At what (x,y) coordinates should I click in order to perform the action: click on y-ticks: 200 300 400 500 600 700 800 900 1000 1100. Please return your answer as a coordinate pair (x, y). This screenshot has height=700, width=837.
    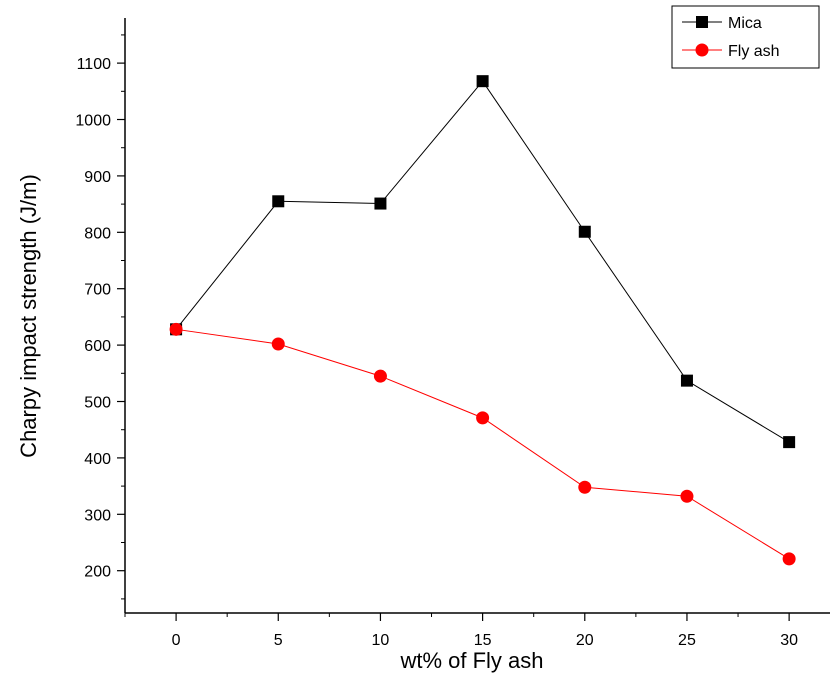
    Looking at the image, I should click on (100, 317).